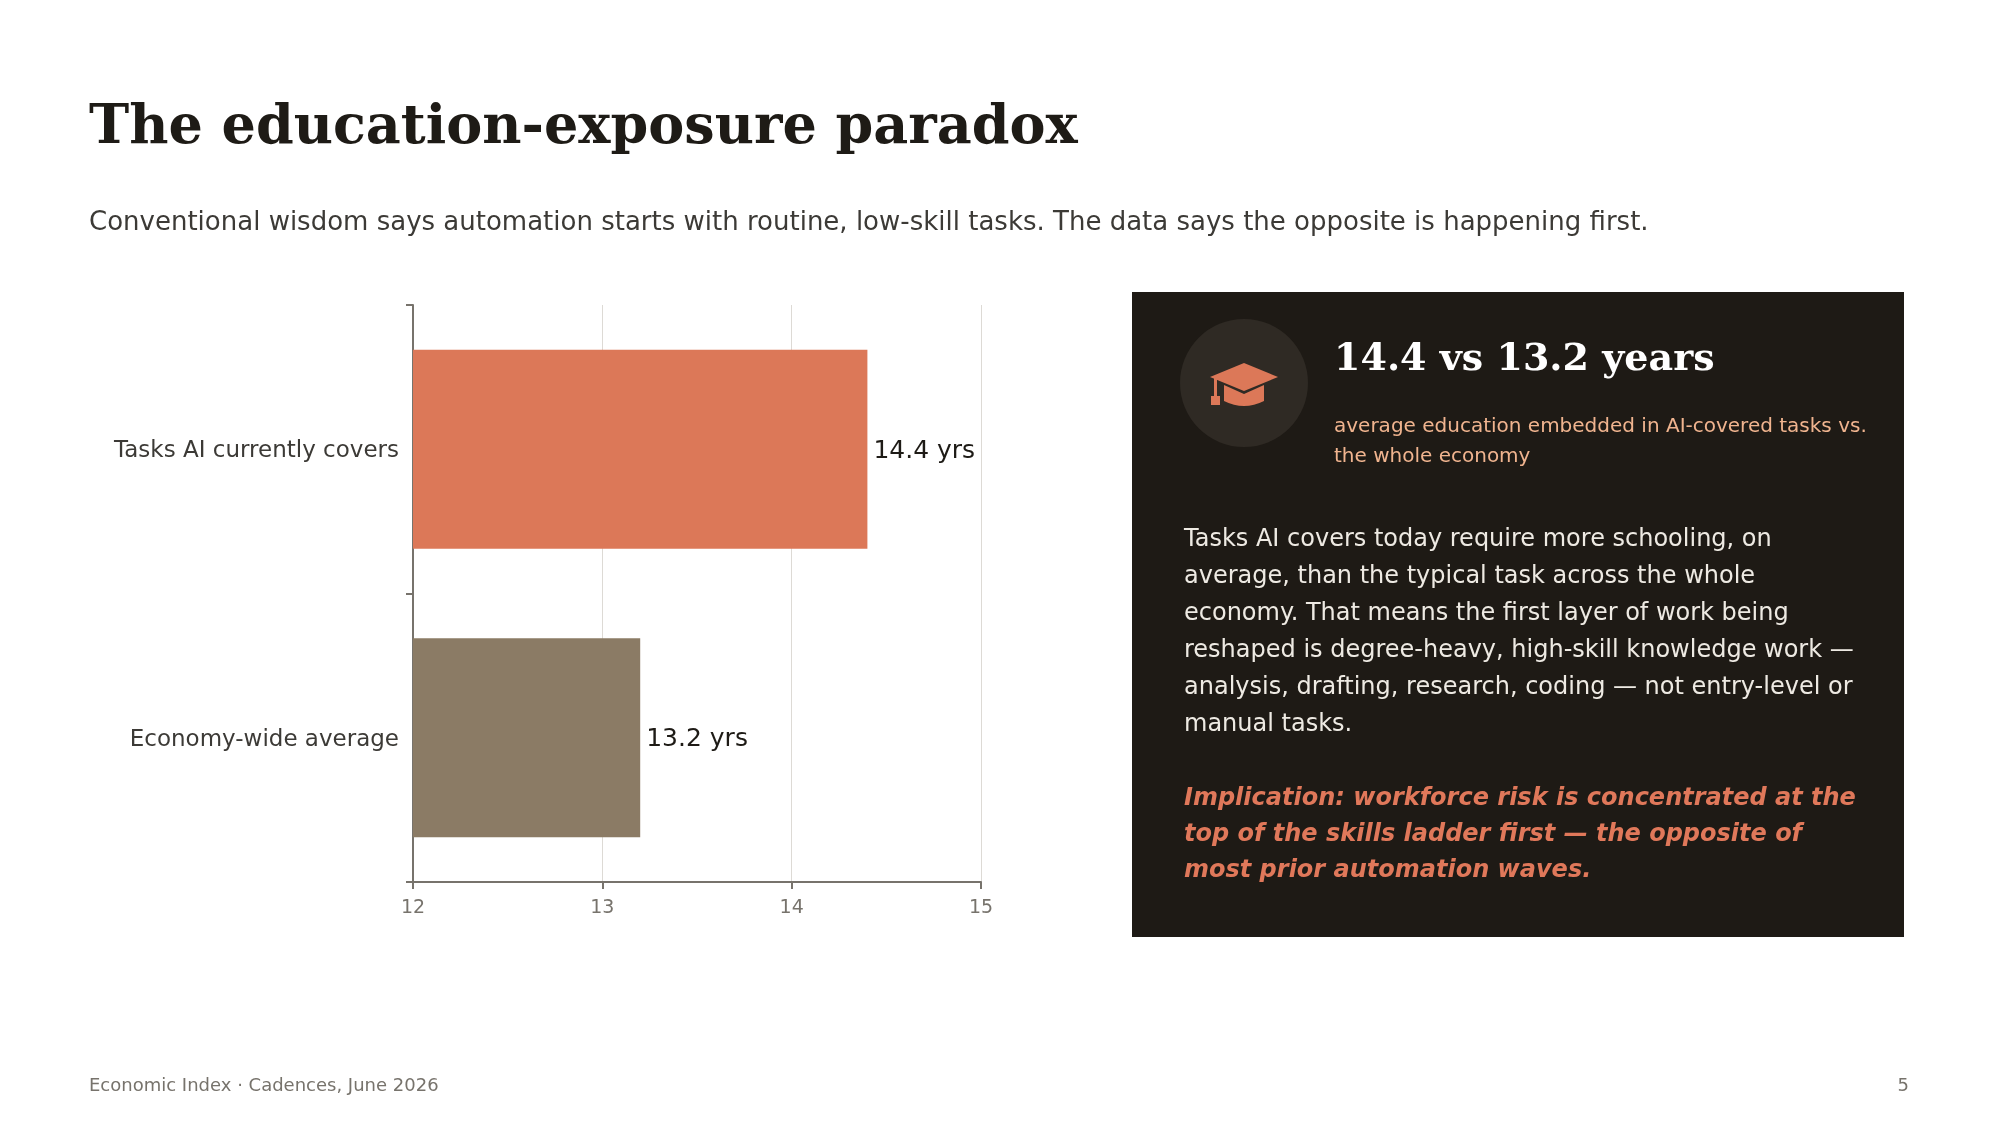  Describe the element at coordinates (1903, 1084) in the screenshot. I see `text: 5` at that location.